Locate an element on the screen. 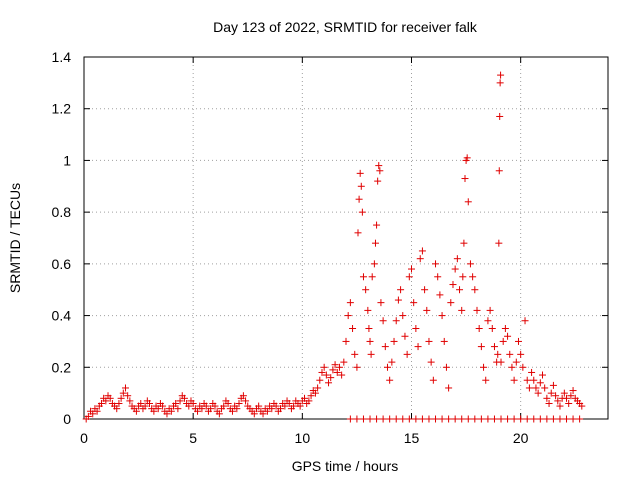 The image size is (640, 480). y-tick-label: 0.4 is located at coordinates (62, 316).